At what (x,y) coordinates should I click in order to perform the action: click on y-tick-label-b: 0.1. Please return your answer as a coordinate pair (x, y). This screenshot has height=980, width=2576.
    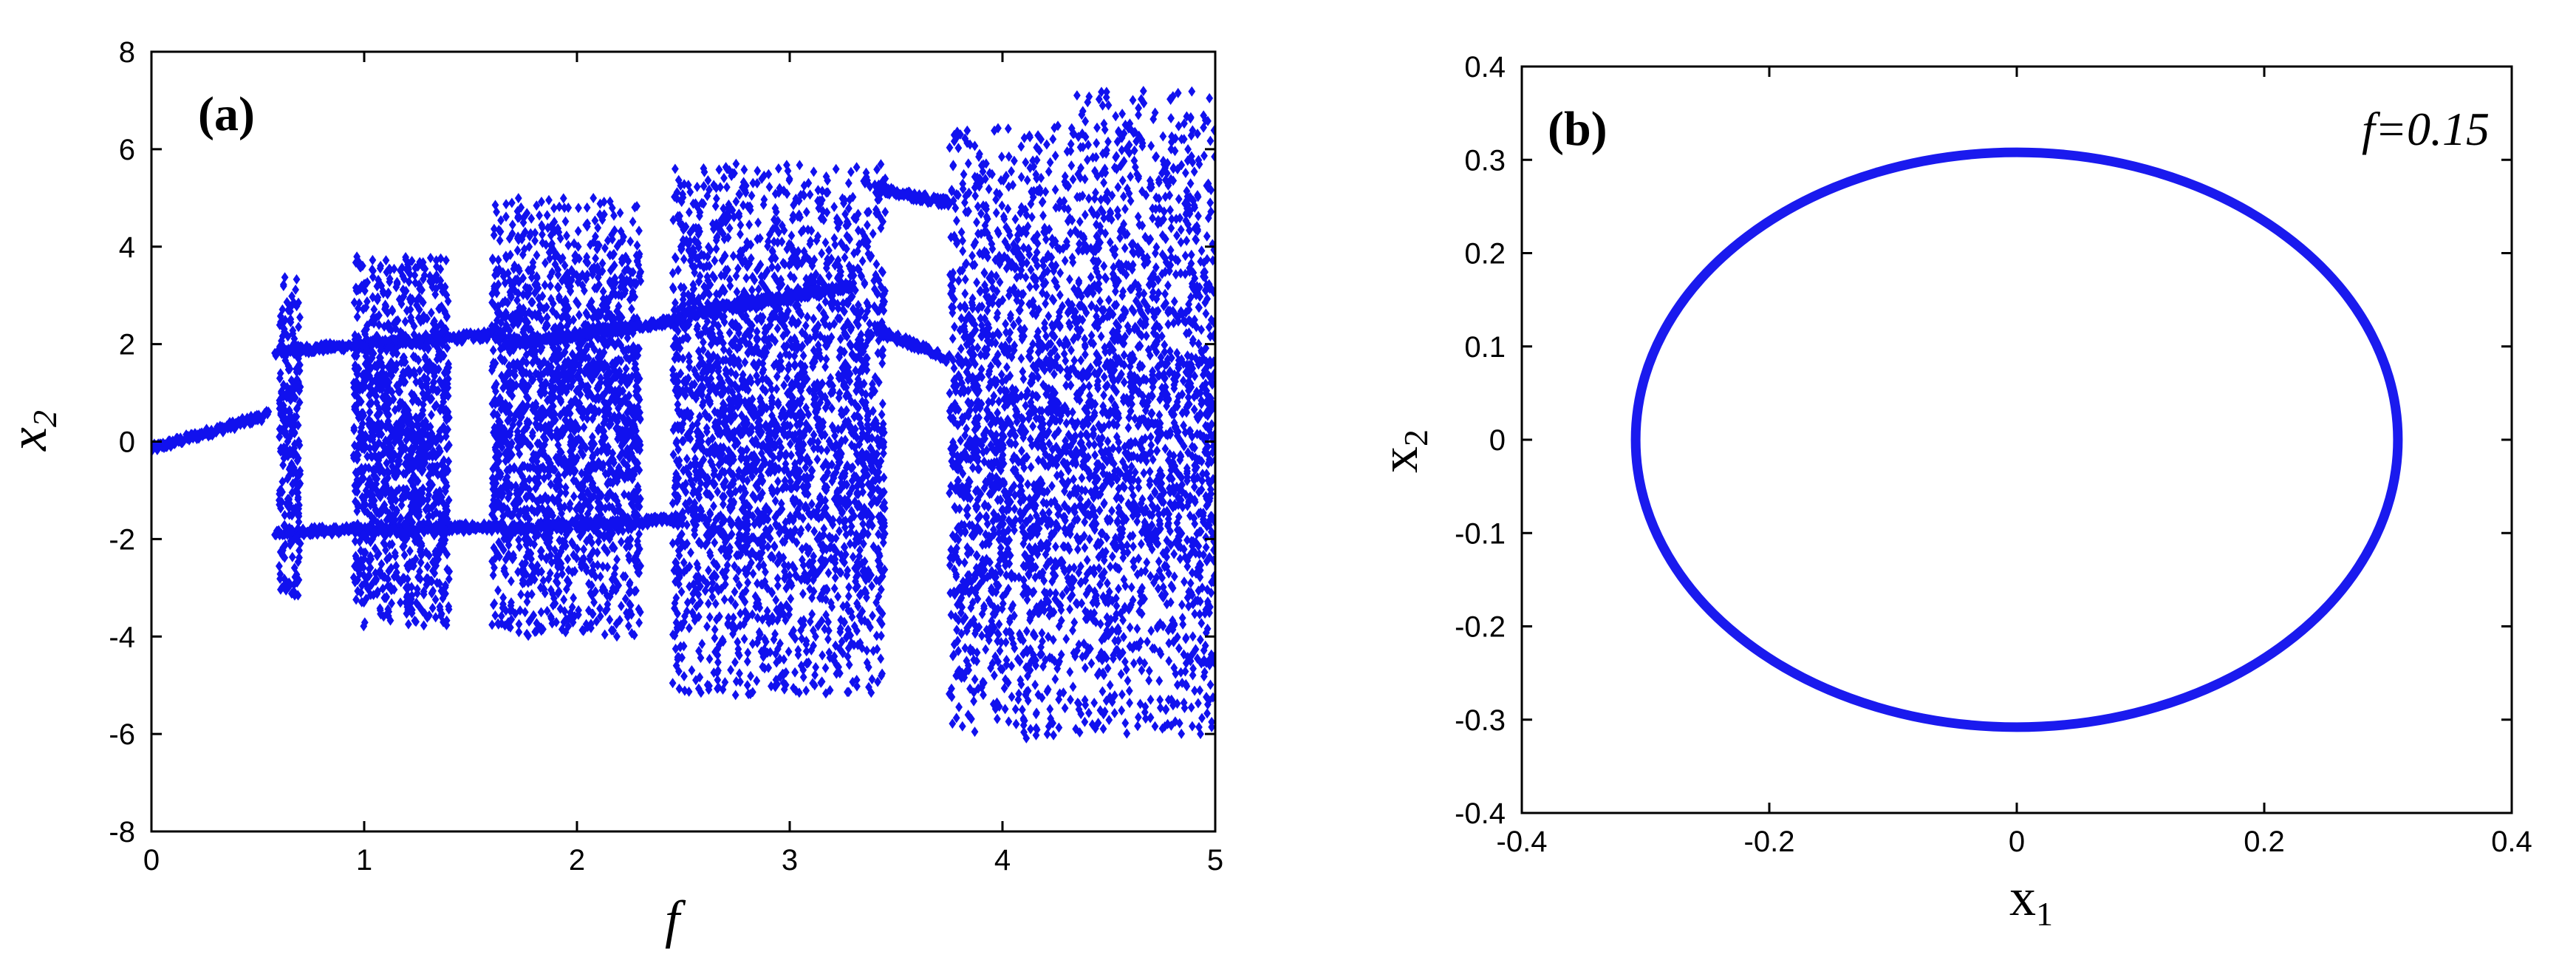
    Looking at the image, I should click on (1485, 348).